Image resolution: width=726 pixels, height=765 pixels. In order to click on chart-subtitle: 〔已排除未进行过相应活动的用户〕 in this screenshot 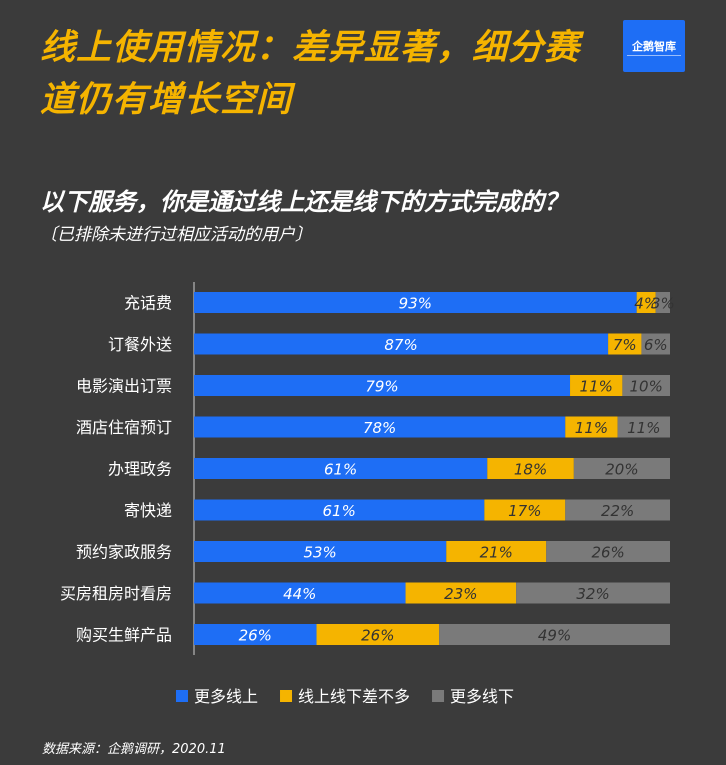, I will do `click(176, 235)`.